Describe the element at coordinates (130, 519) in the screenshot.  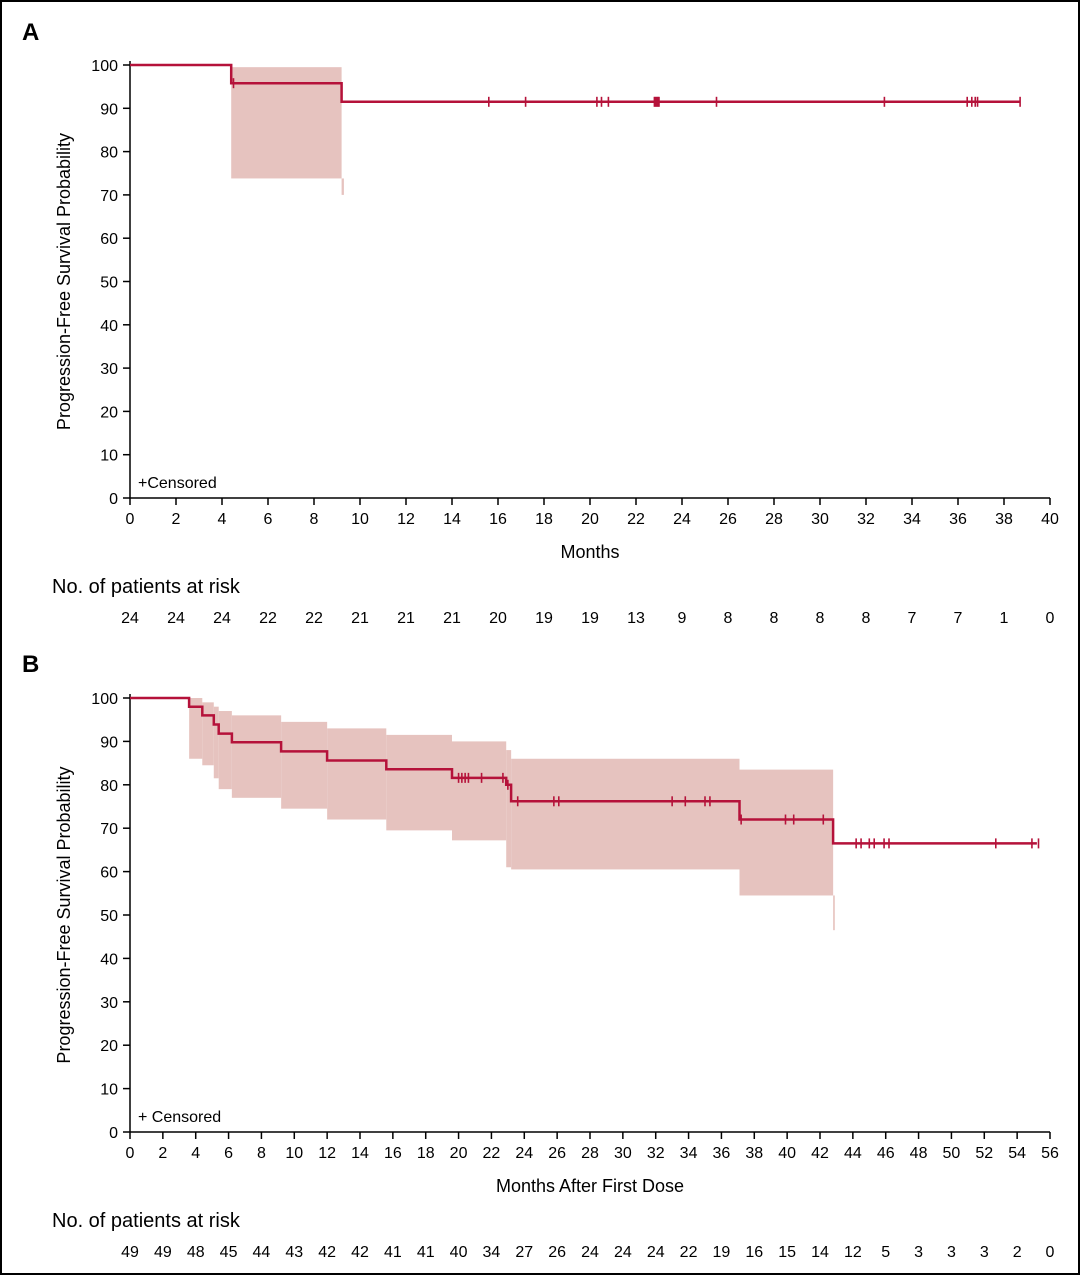
I see `x-tick-label: 0` at that location.